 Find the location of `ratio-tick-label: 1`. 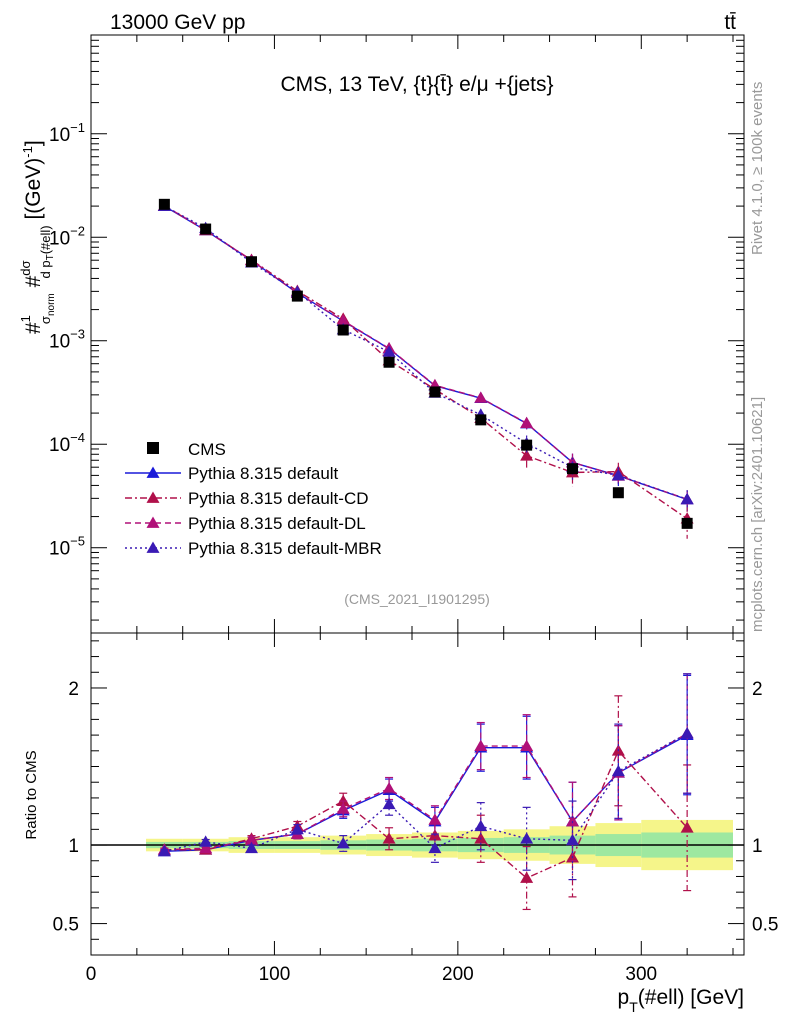

ratio-tick-label: 1 is located at coordinates (73, 846).